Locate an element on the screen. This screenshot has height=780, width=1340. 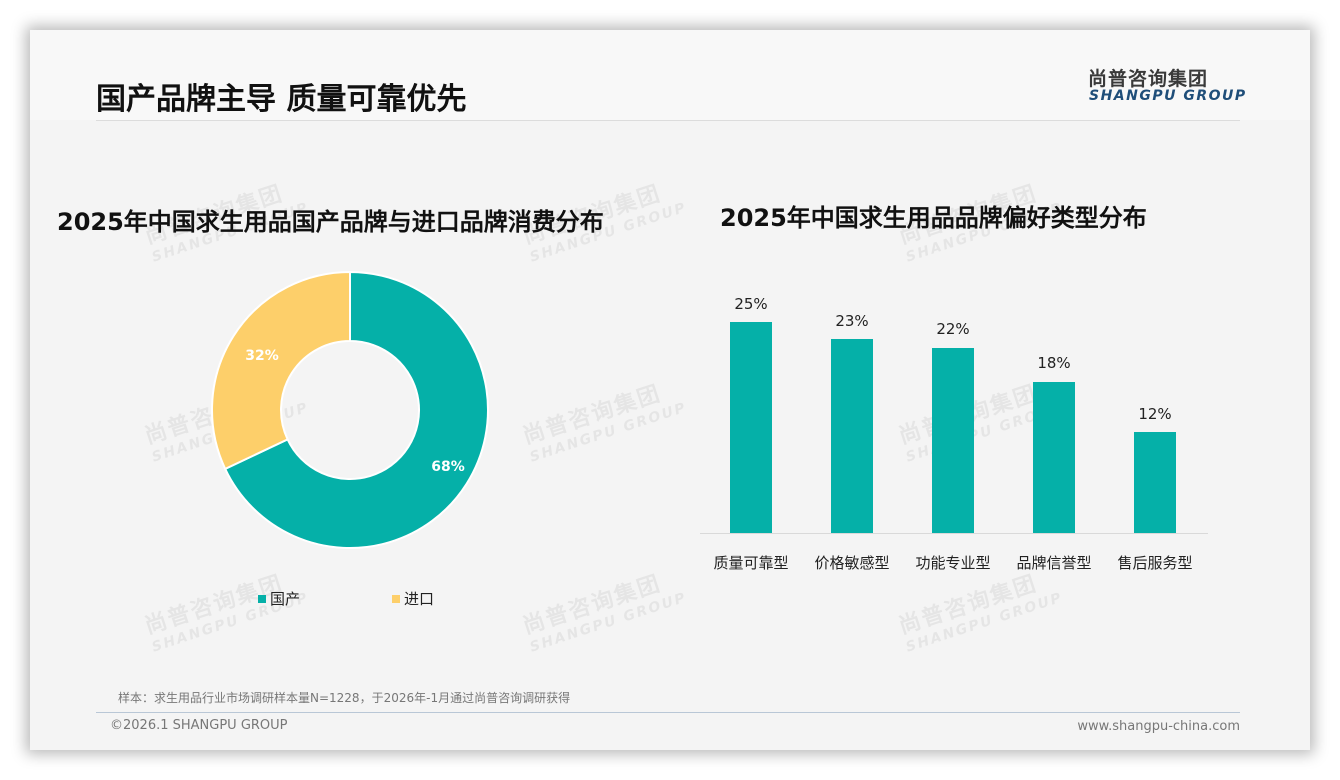
legend-label: 进口 is located at coordinates (419, 599).